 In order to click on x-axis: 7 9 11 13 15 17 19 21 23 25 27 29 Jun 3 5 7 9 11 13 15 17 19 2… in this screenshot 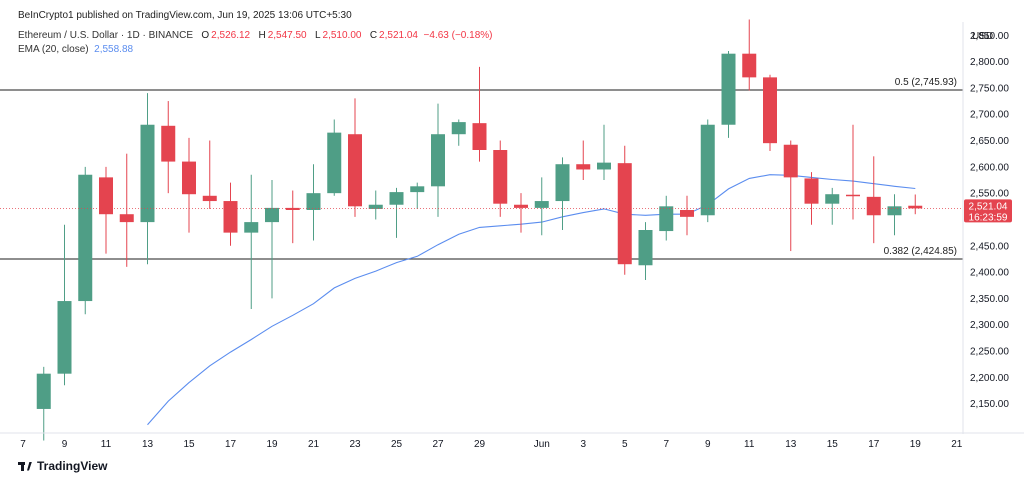, I will do `click(512, 441)`.